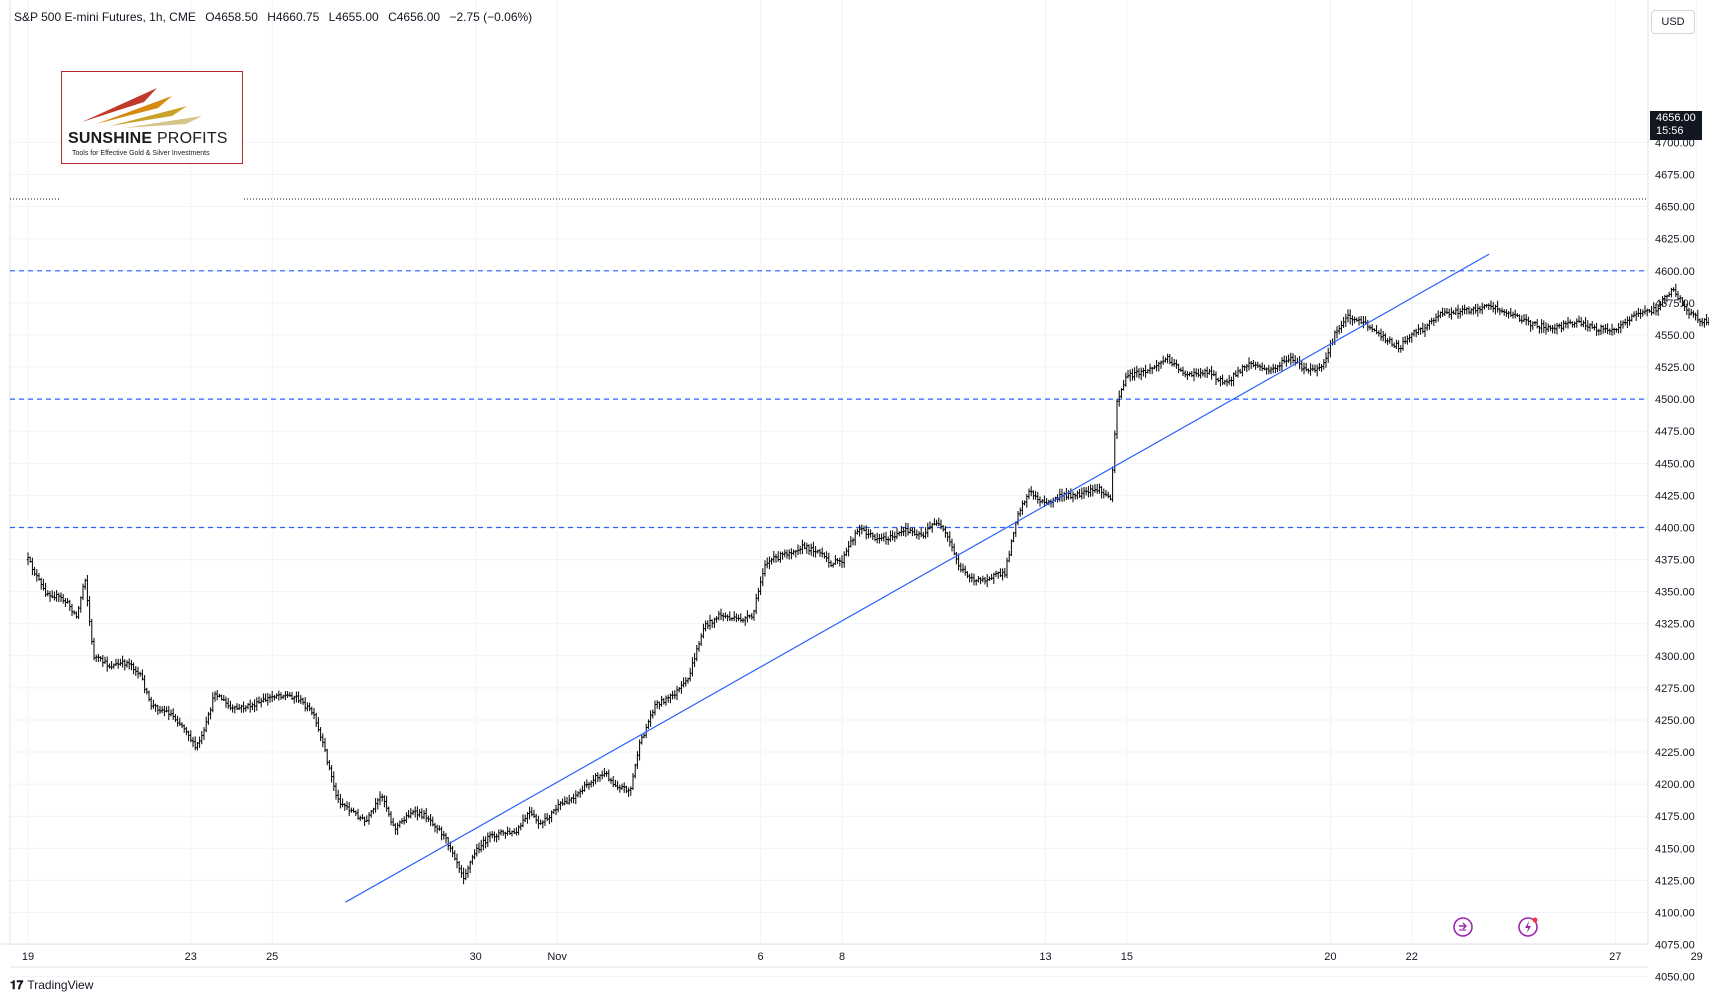 This screenshot has height=999, width=1709. What do you see at coordinates (1675, 881) in the screenshot?
I see `price-tick-label: 4125.00` at bounding box center [1675, 881].